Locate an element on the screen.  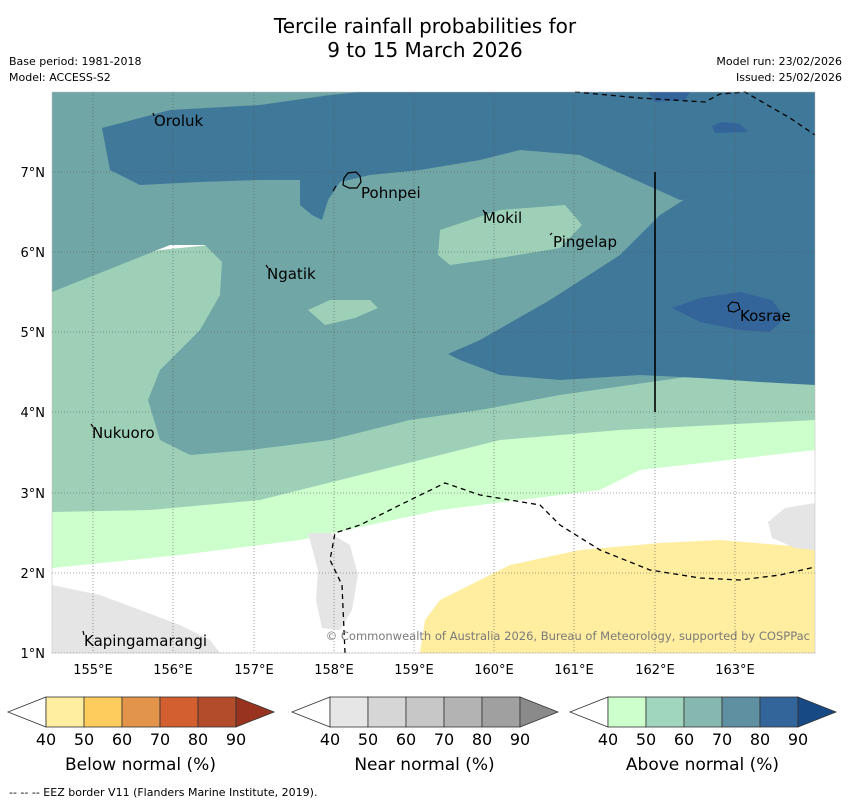
below-colorbar-tick-label: 50 is located at coordinates (84, 739).